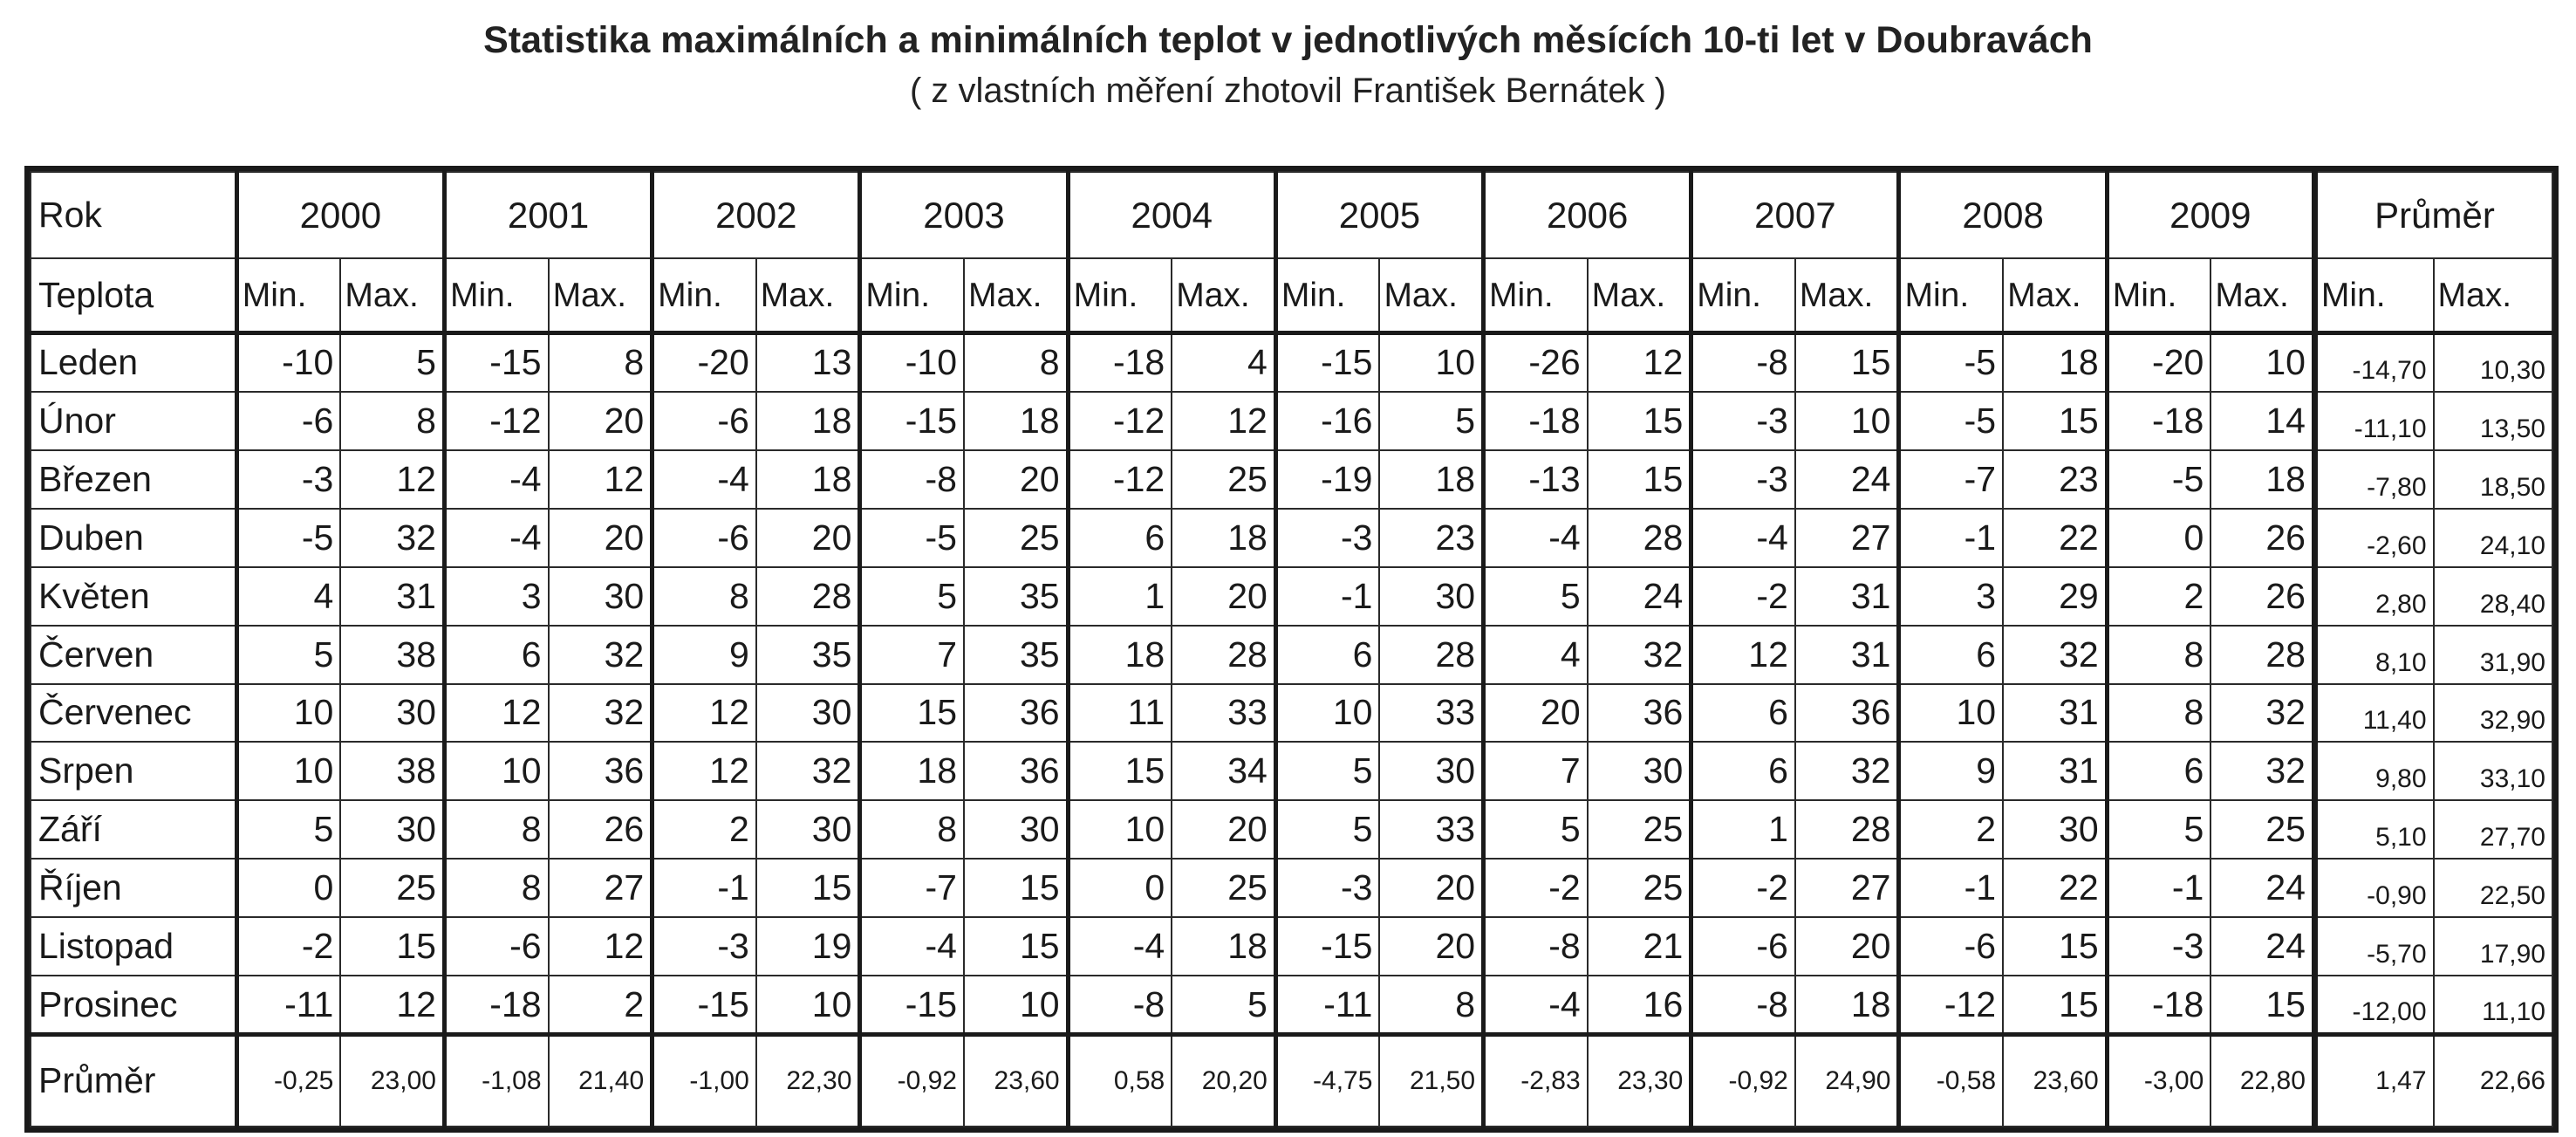  Describe the element at coordinates (2373, 889) in the screenshot. I see `avg-min-cell: -0,90` at that location.